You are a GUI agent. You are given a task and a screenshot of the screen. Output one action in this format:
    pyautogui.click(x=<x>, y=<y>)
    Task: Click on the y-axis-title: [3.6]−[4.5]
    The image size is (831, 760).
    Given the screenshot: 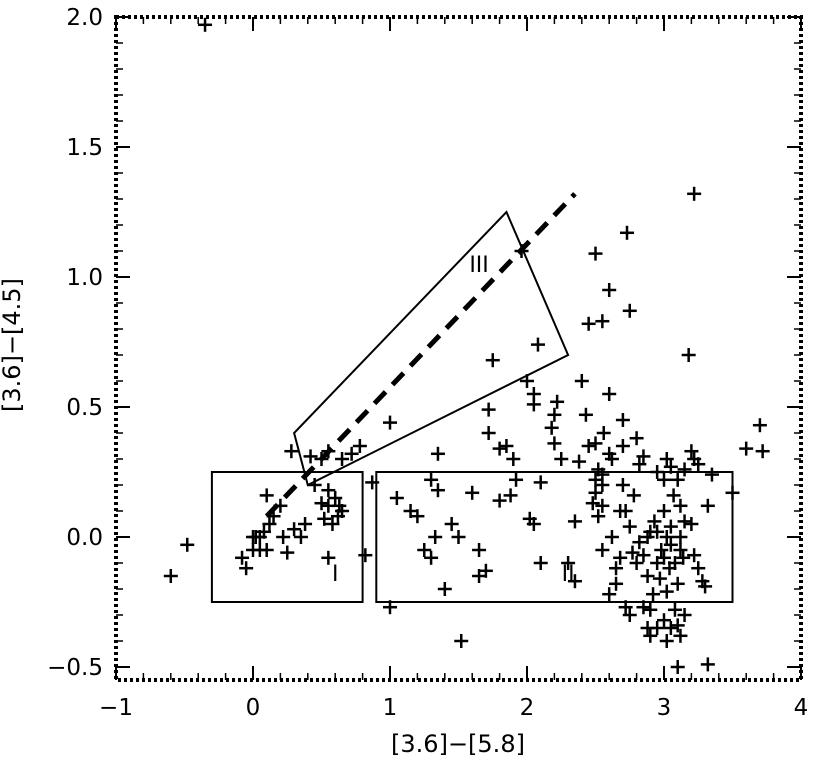 What is the action you would take?
    pyautogui.click(x=13, y=345)
    